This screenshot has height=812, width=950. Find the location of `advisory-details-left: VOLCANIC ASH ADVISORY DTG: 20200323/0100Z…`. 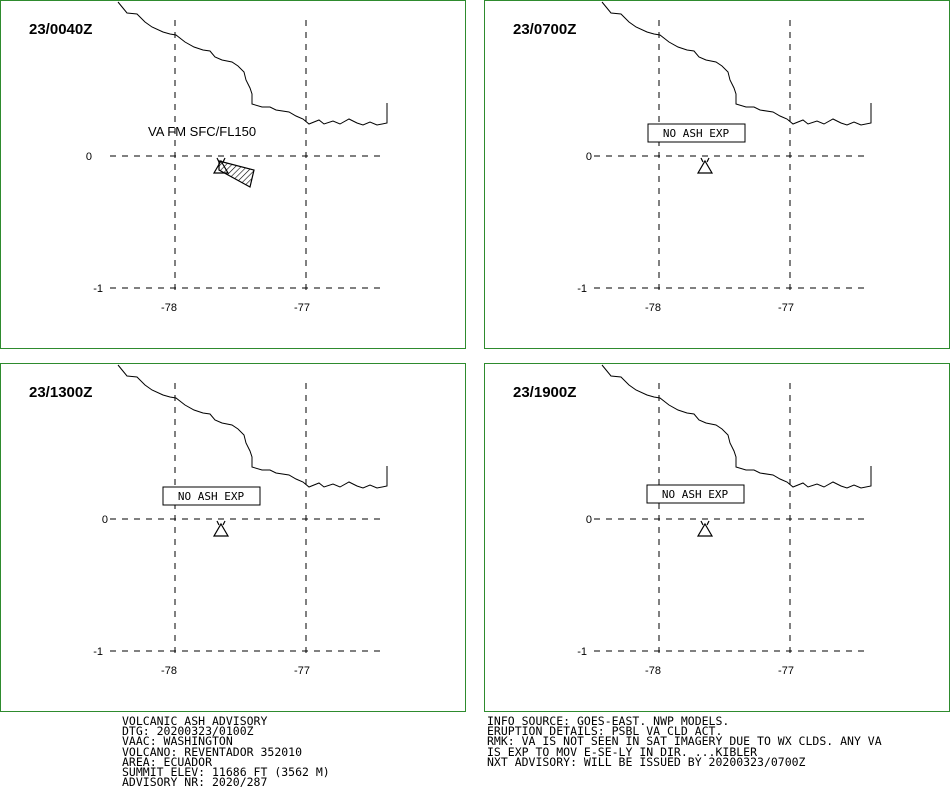

advisory-details-left: VOLCANIC ASH ADVISORY DTG: 20200323/0100Z… is located at coordinates (226, 752).